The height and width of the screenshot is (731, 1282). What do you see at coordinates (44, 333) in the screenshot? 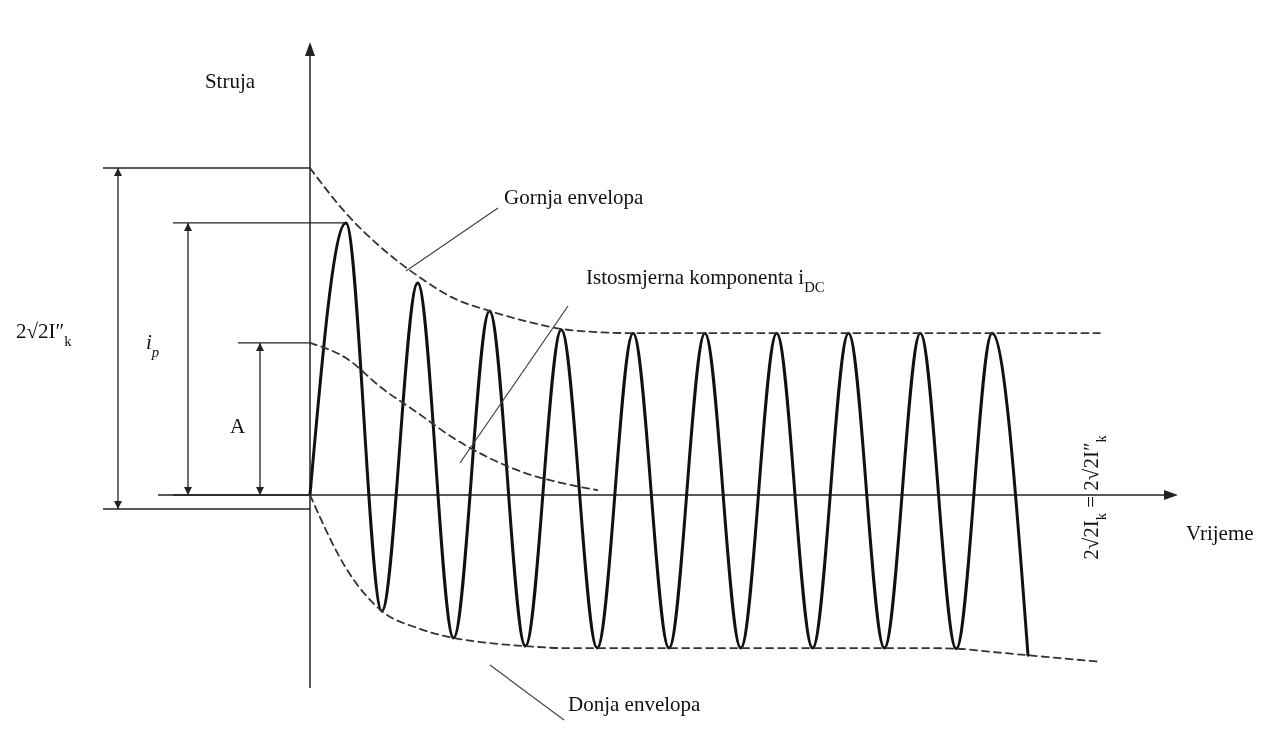
I see `text: 2√2I″$_{k}$` at bounding box center [44, 333].